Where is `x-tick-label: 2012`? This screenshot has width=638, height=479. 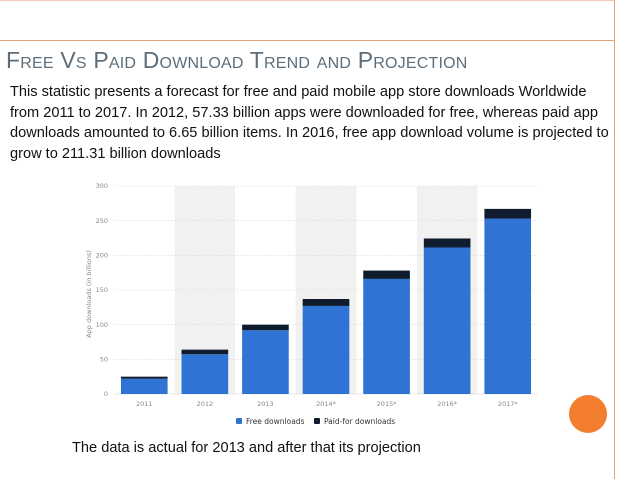
x-tick-label: 2012 is located at coordinates (205, 404).